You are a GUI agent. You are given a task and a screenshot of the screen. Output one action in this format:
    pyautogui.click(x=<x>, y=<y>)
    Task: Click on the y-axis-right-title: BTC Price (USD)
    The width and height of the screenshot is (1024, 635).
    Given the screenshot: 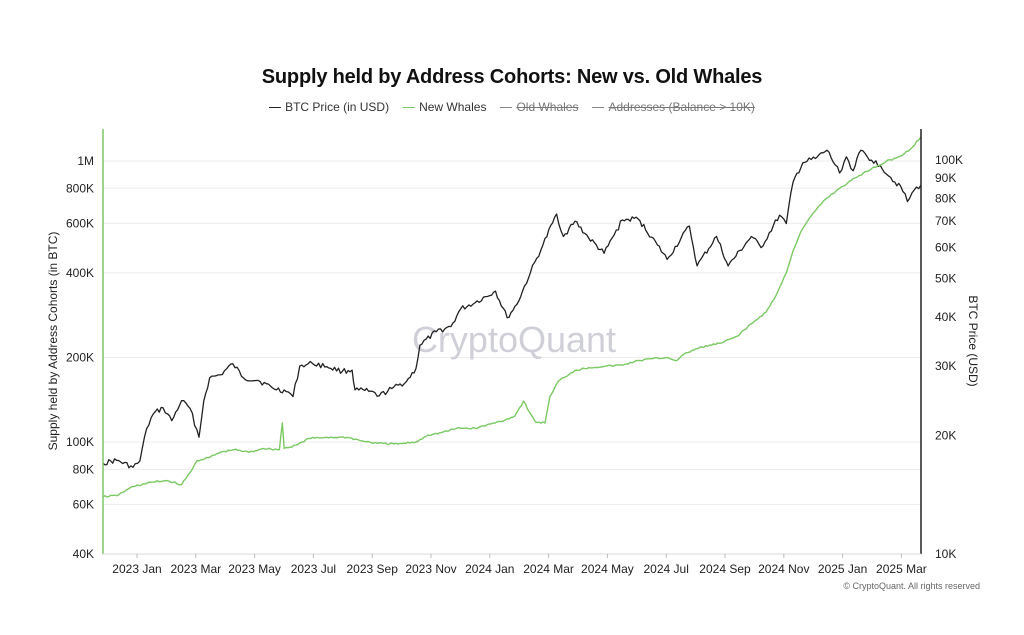 What is the action you would take?
    pyautogui.click(x=973, y=340)
    